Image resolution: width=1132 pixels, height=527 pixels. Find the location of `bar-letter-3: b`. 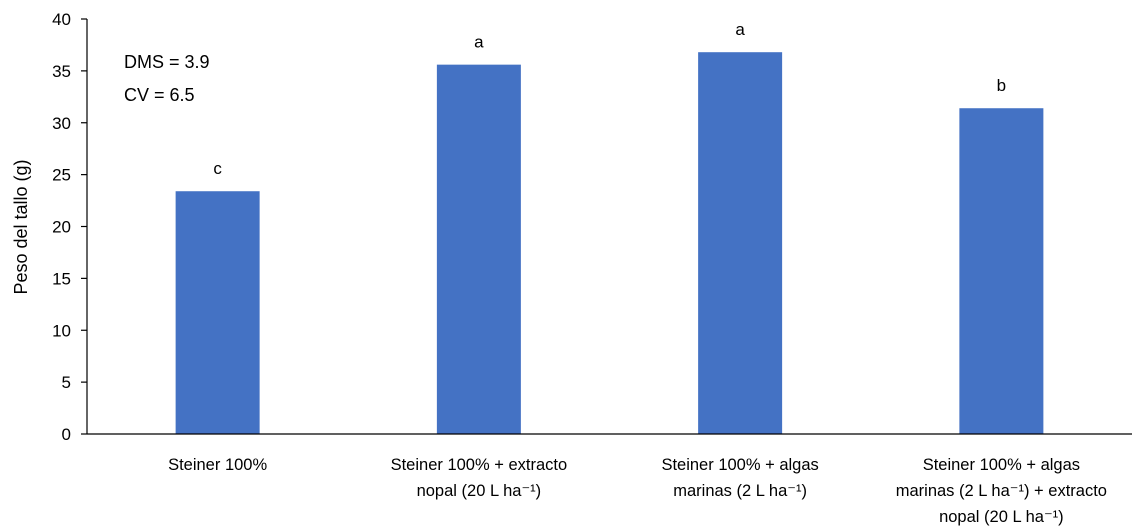

bar-letter-3: b is located at coordinates (1001, 85).